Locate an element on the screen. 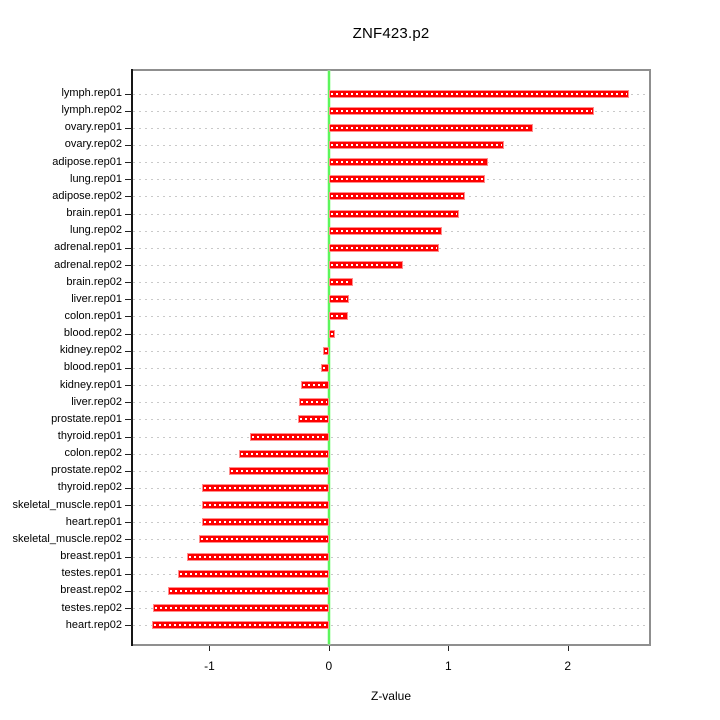 Image resolution: width=720 pixels, height=720 pixels. bar-blood.rep02 is located at coordinates (331, 333).